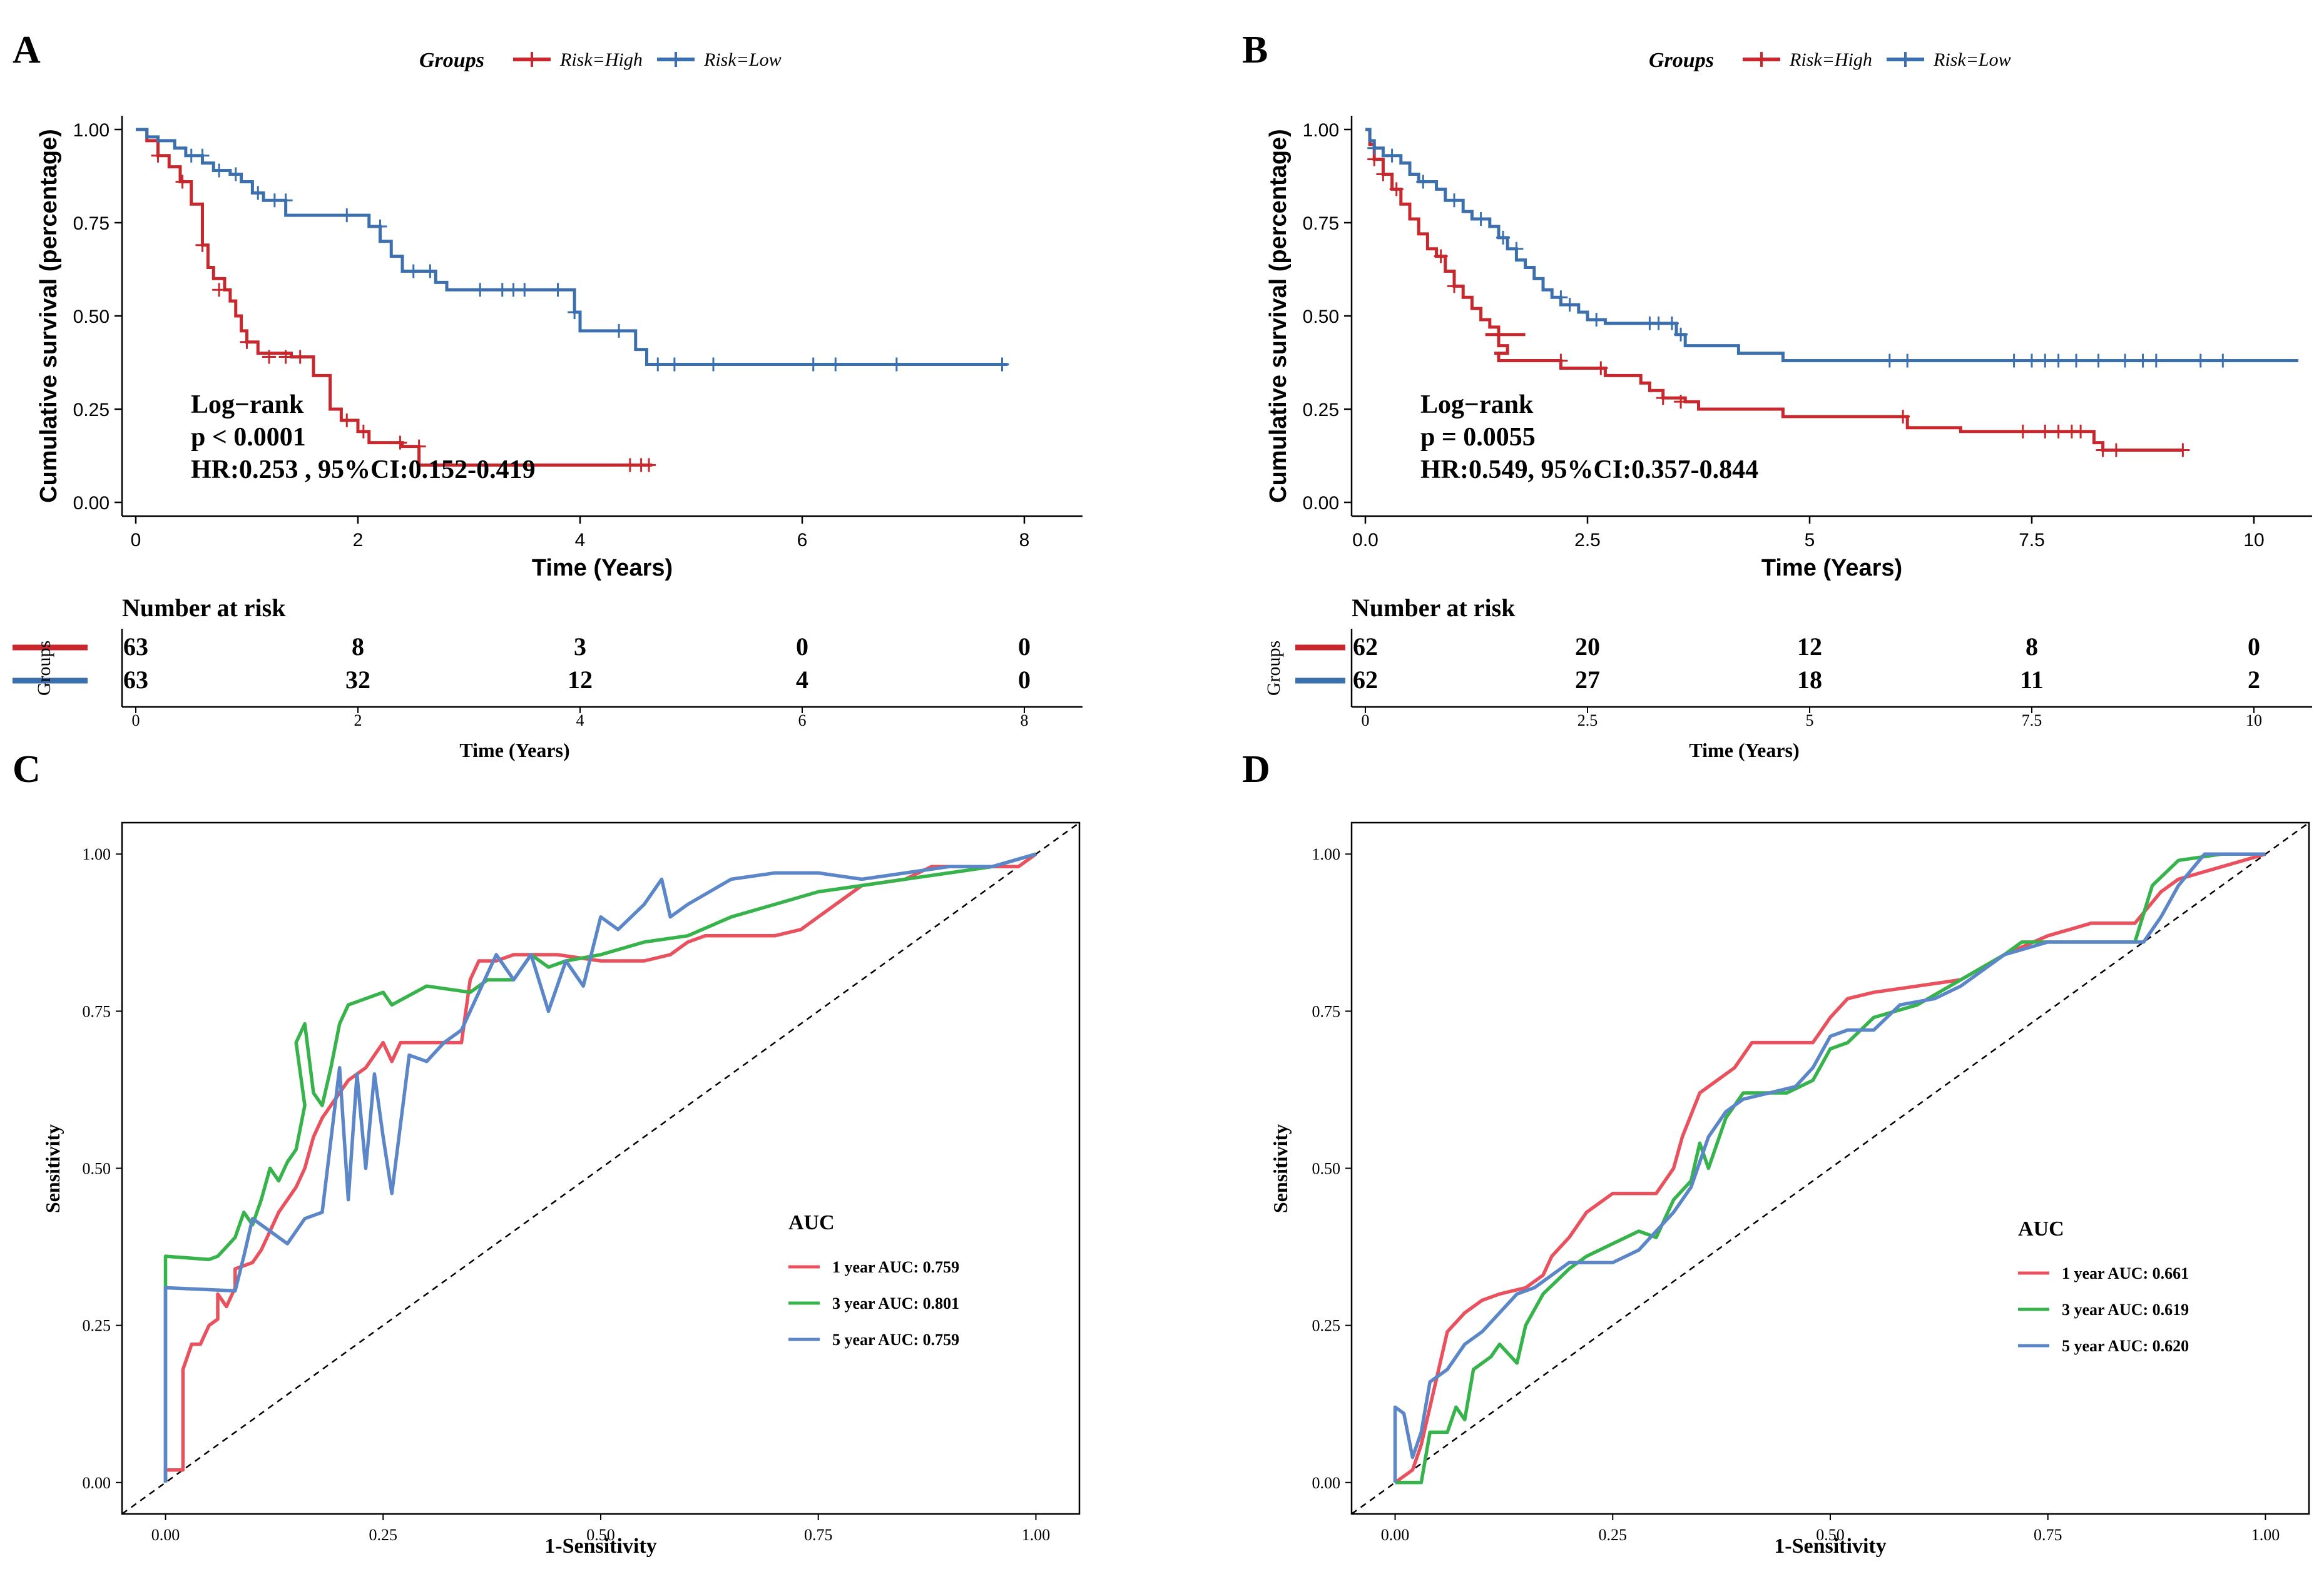  Describe the element at coordinates (1810, 680) in the screenshot. I see `risk-count: 18` at that location.